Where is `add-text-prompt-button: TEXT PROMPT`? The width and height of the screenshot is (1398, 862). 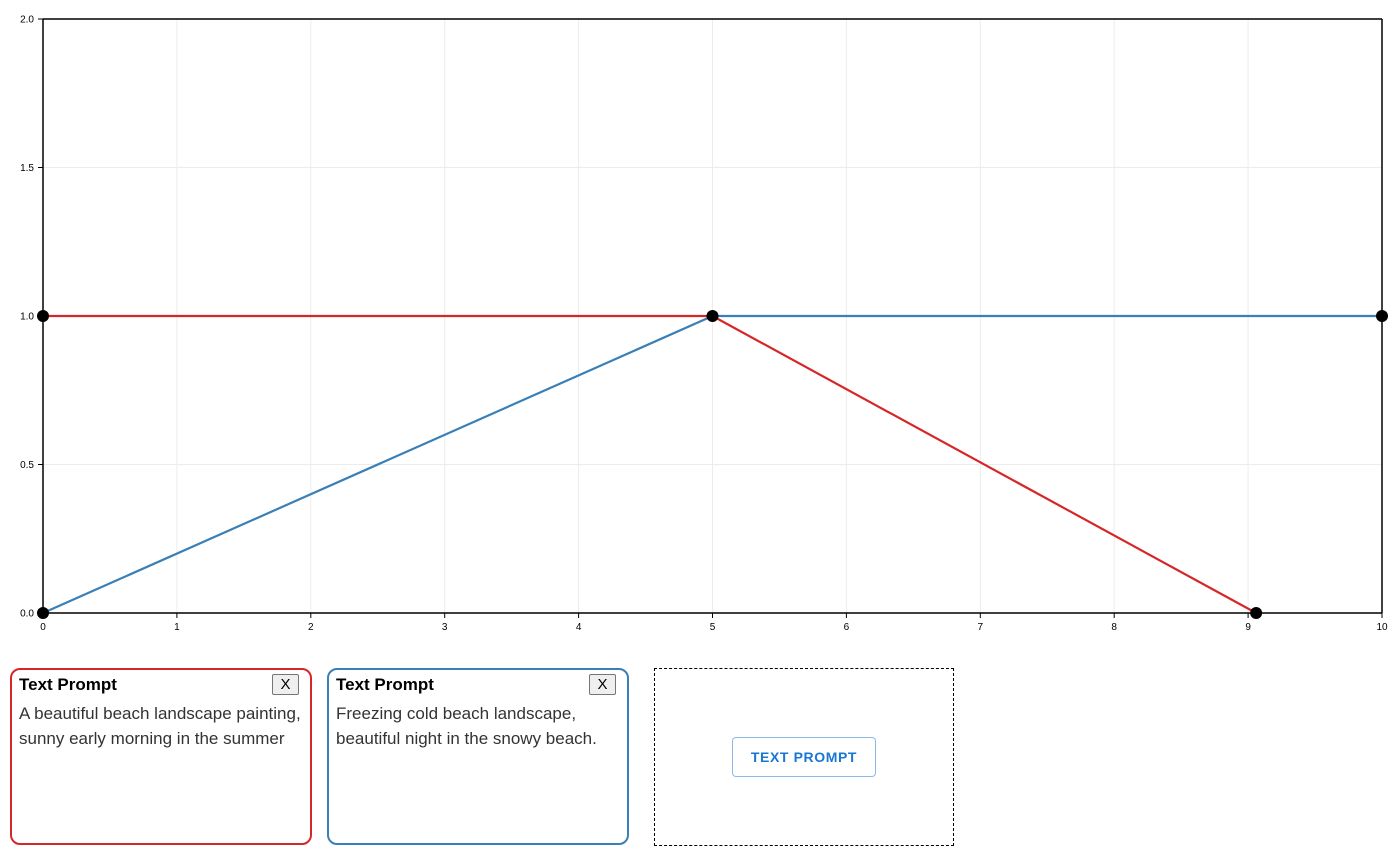
add-text-prompt-button: TEXT PROMPT is located at coordinates (804, 757).